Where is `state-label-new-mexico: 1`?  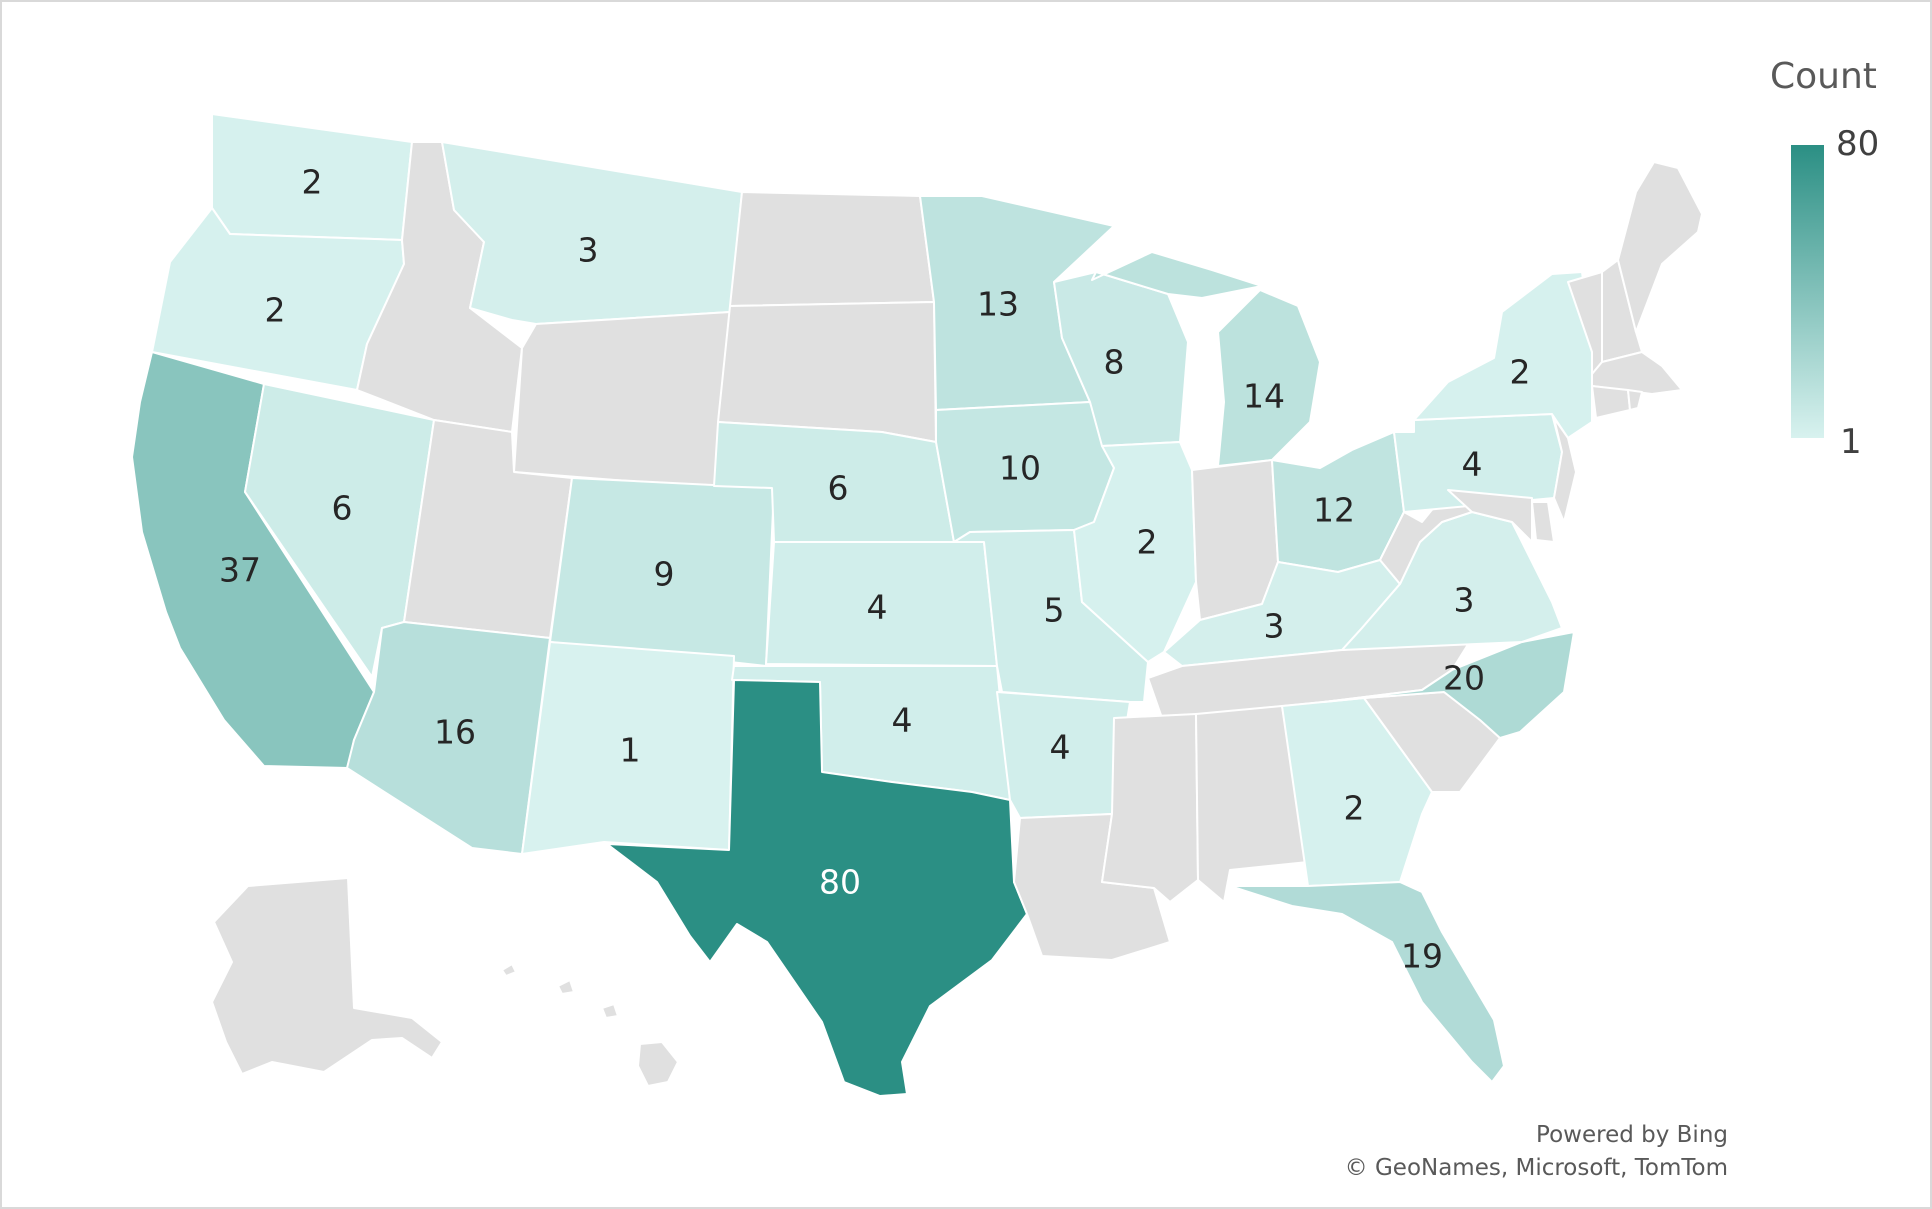
state-label-new-mexico: 1 is located at coordinates (630, 750).